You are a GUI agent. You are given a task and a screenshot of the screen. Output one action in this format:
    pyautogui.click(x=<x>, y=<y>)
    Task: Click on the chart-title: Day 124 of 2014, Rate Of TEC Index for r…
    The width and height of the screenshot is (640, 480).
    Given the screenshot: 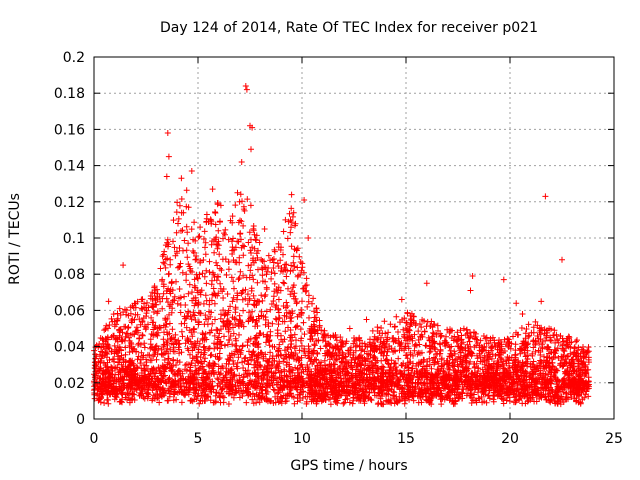 What is the action you would take?
    pyautogui.click(x=349, y=28)
    